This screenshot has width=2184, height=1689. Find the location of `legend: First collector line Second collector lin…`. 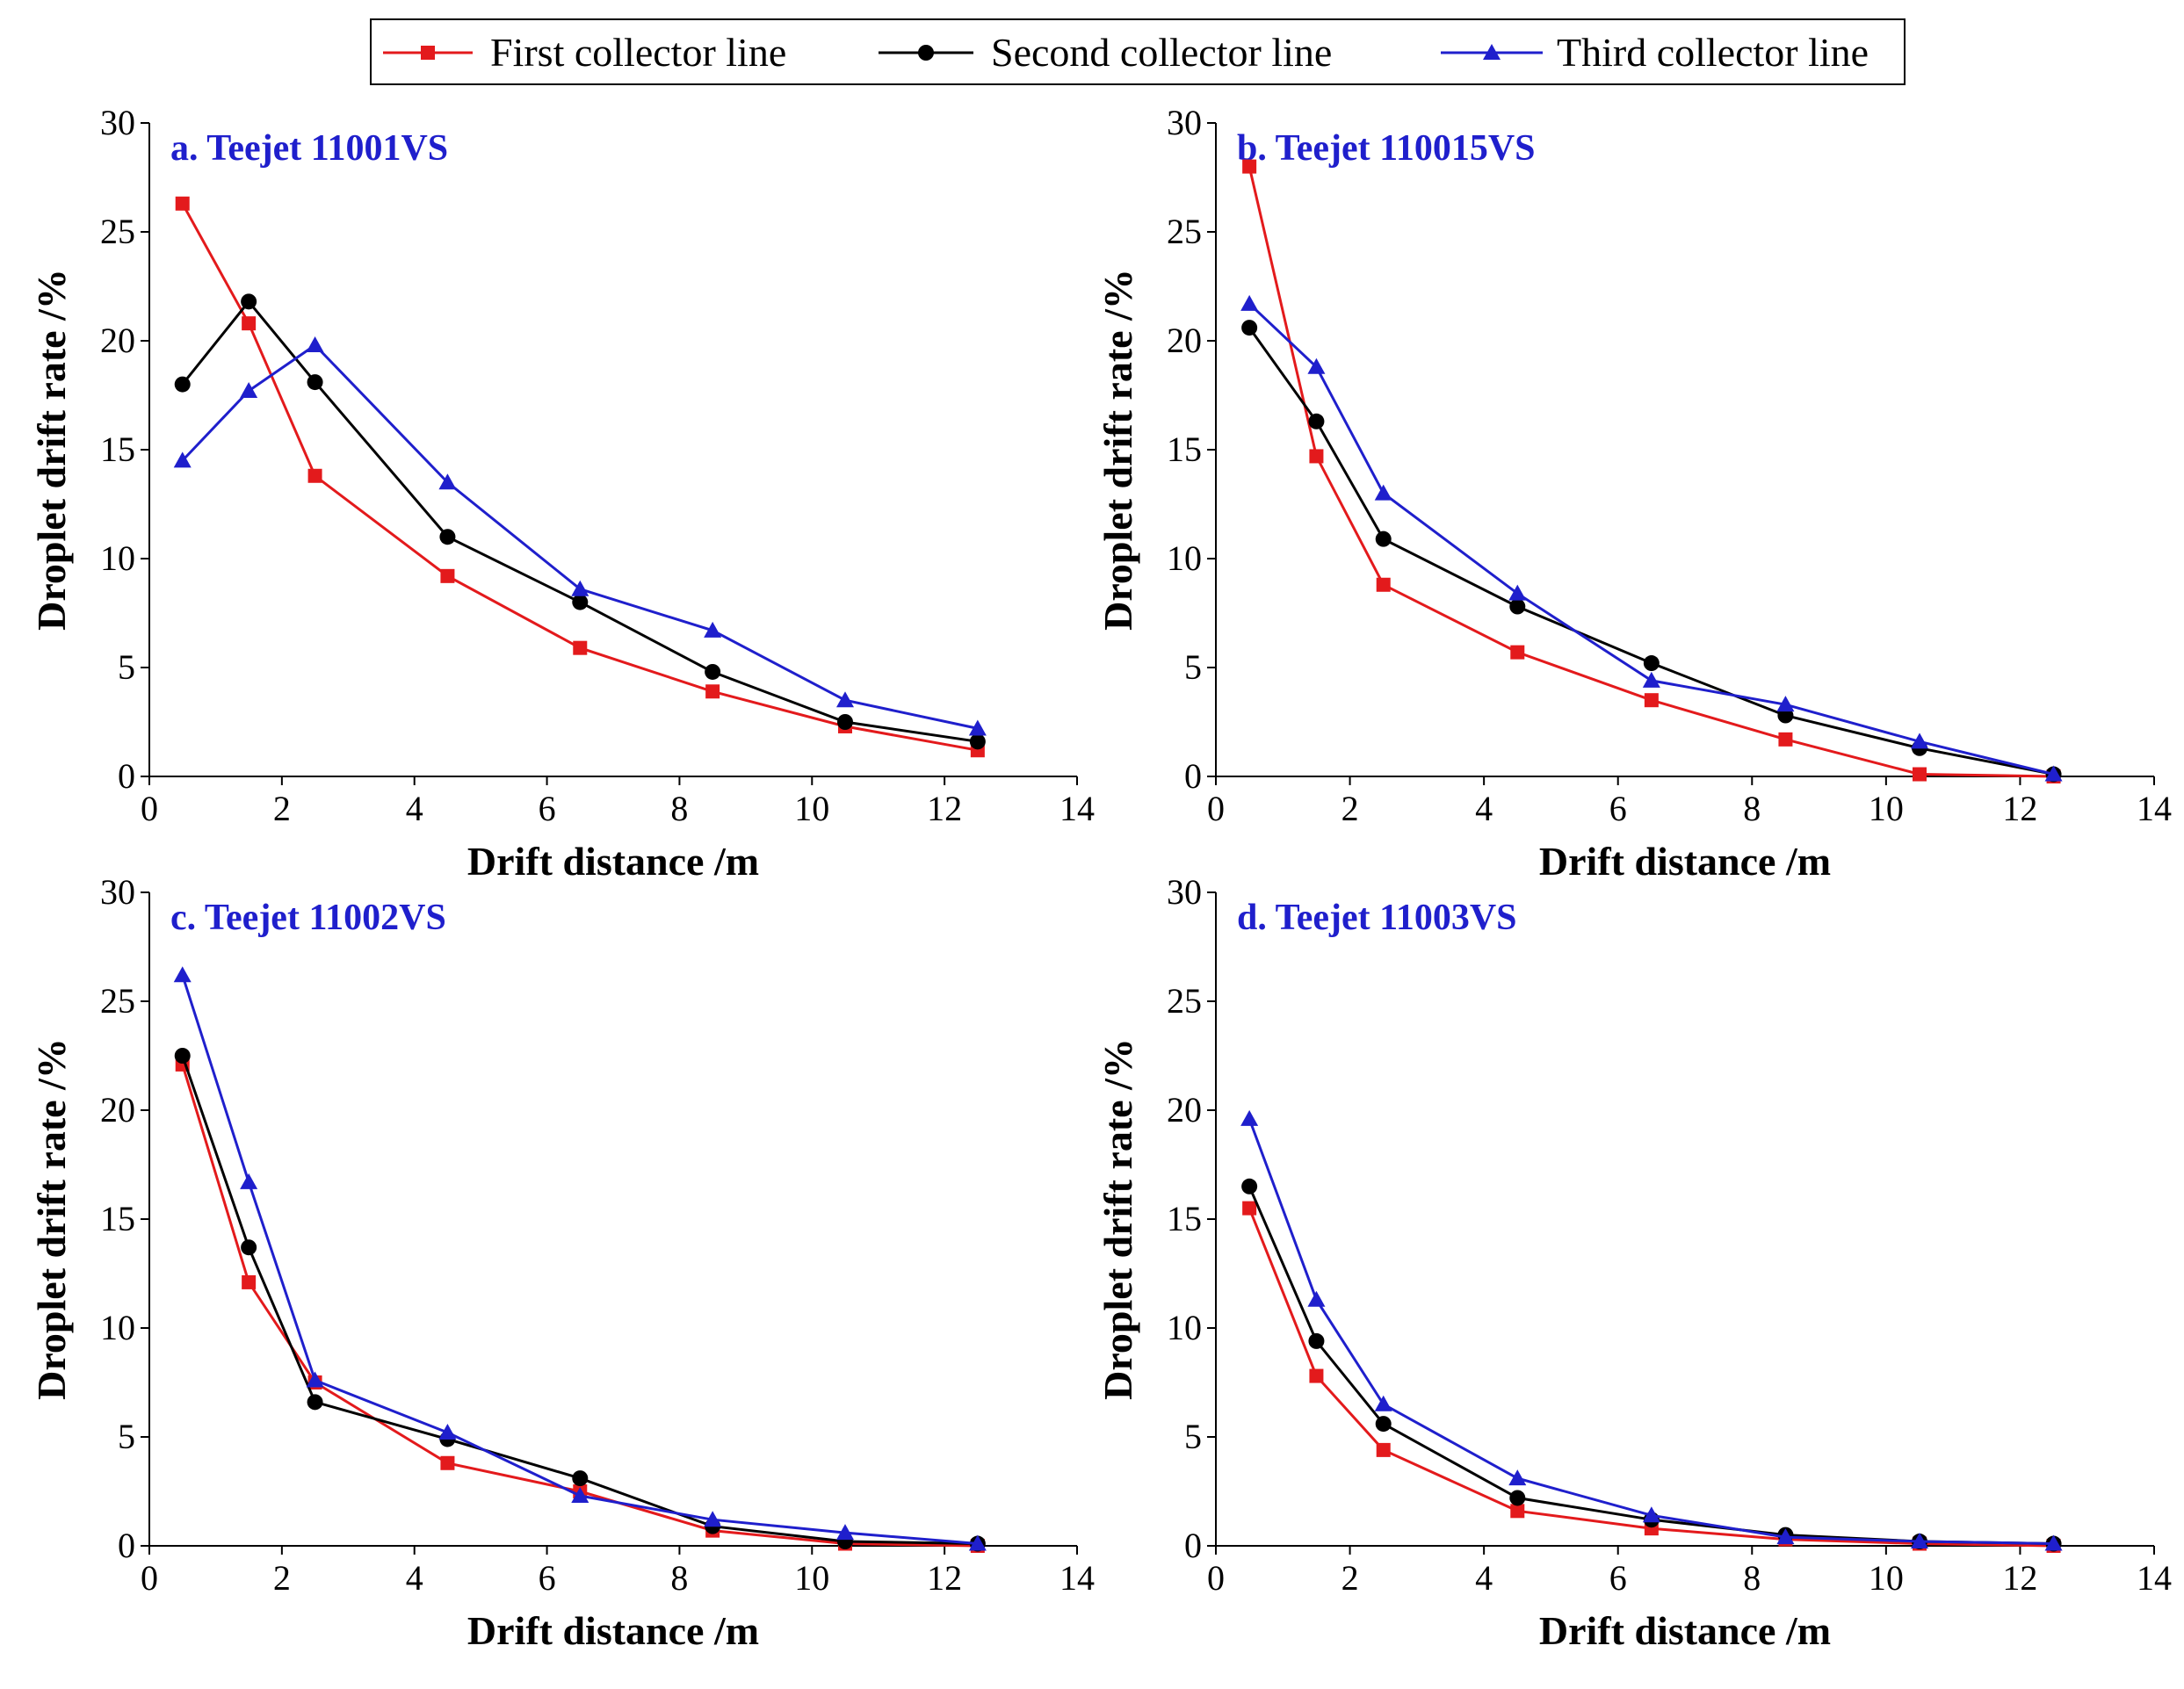

legend: First collector line Second collector lin… is located at coordinates (1138, 51).